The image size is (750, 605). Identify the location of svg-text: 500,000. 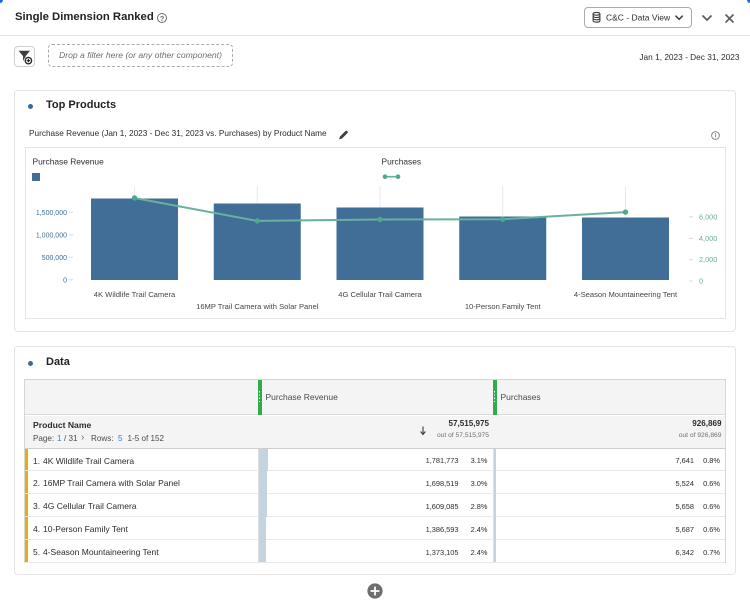
(54, 258).